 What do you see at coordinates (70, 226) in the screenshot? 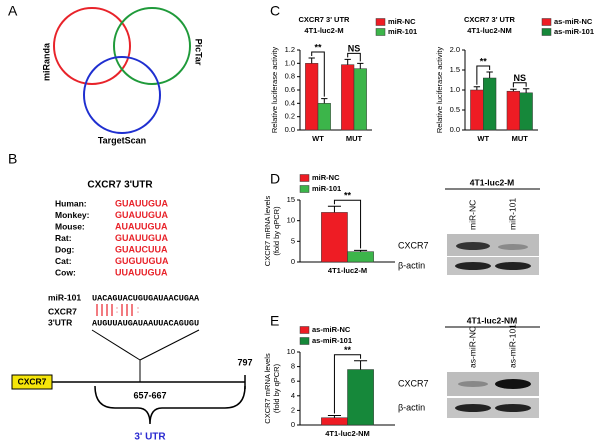
I see `species-name: Mouse:` at bounding box center [70, 226].